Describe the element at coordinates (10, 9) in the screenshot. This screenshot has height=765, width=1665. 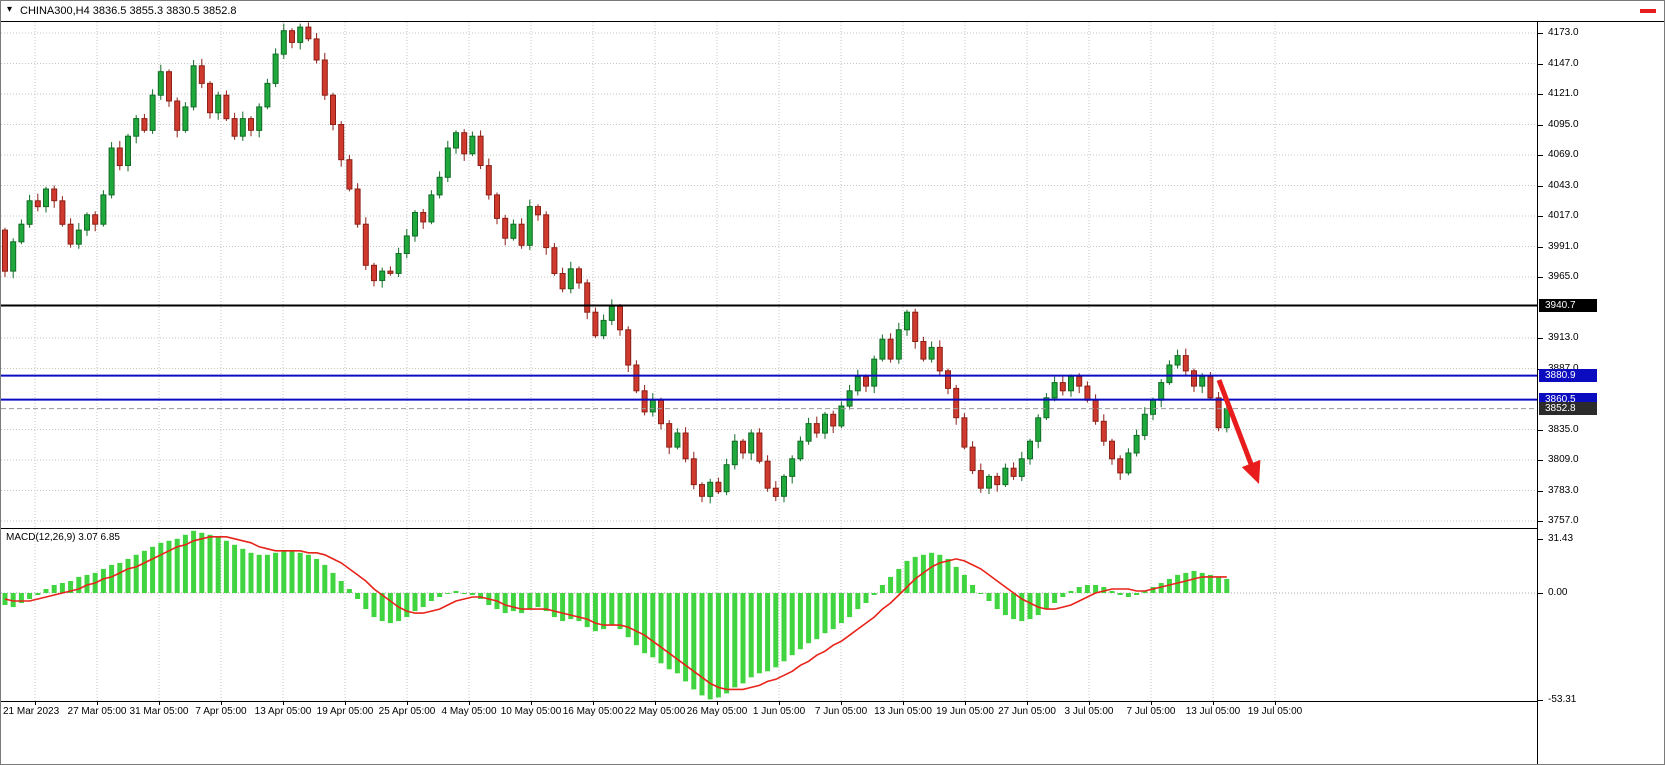
I see `symbol-dropdown-icon: ▾` at that location.